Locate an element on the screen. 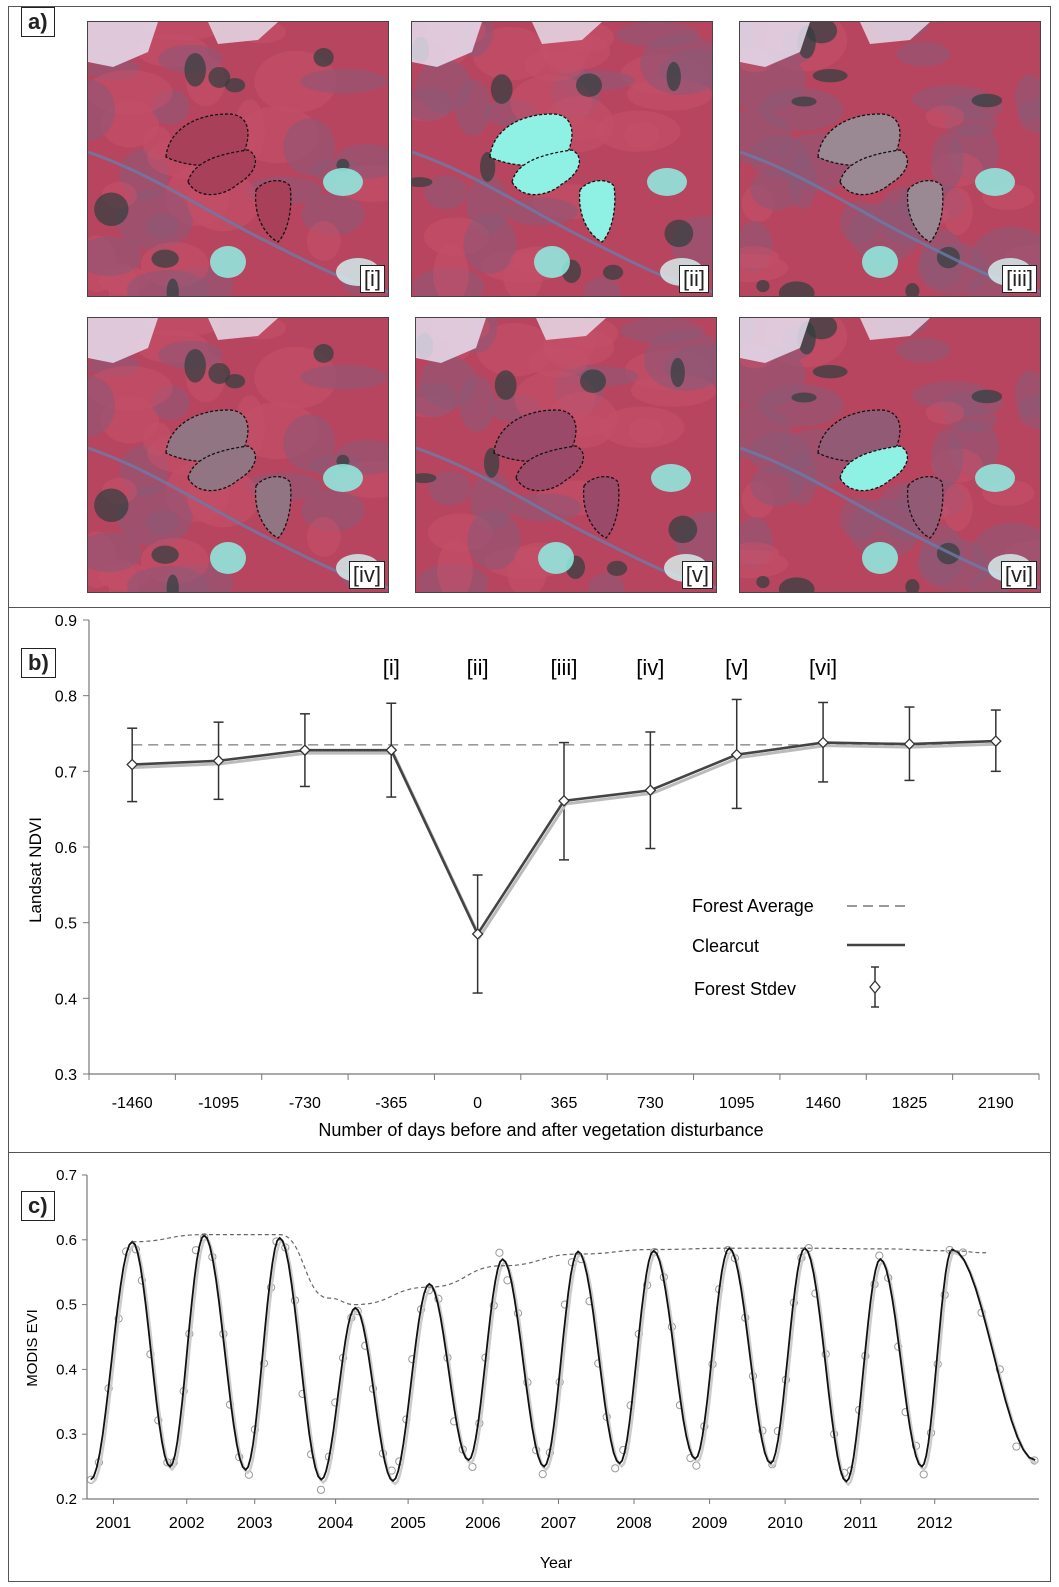  ndvi-x-tick-label: -730 is located at coordinates (305, 1103).